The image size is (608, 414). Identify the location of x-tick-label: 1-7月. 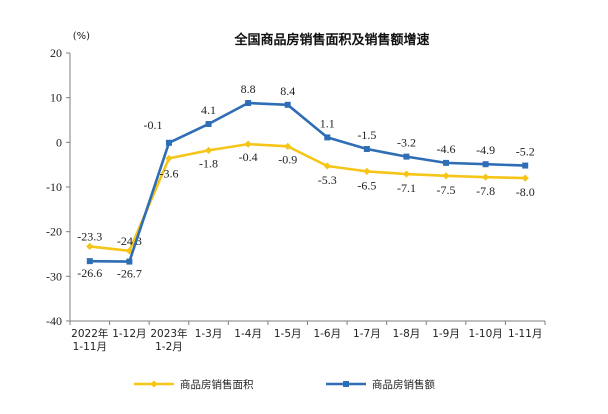
(367, 334).